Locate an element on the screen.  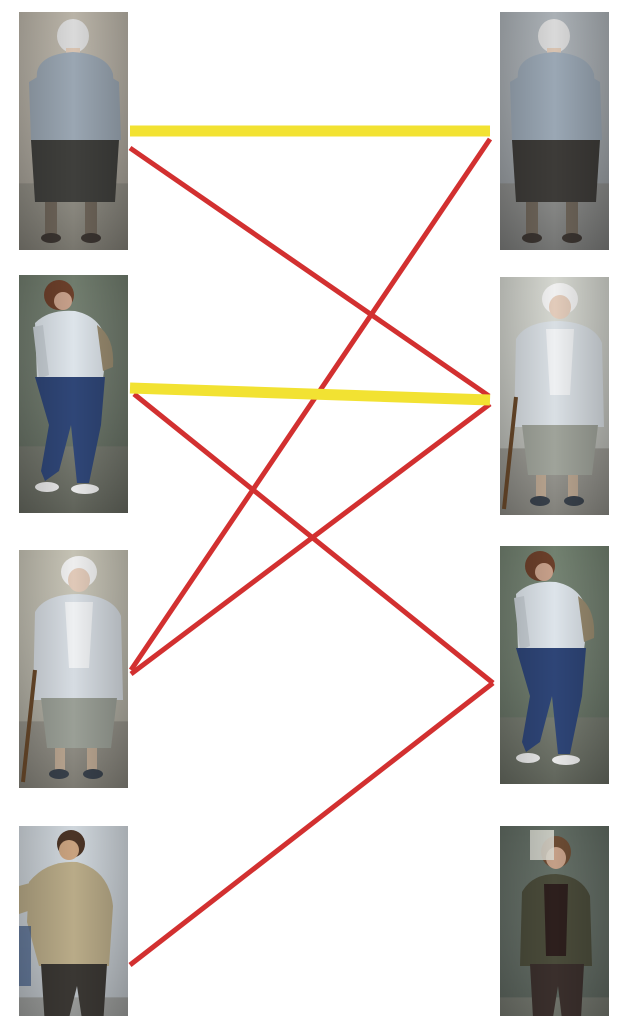
match-line-l1-r2 is located at coordinates (309, 272).